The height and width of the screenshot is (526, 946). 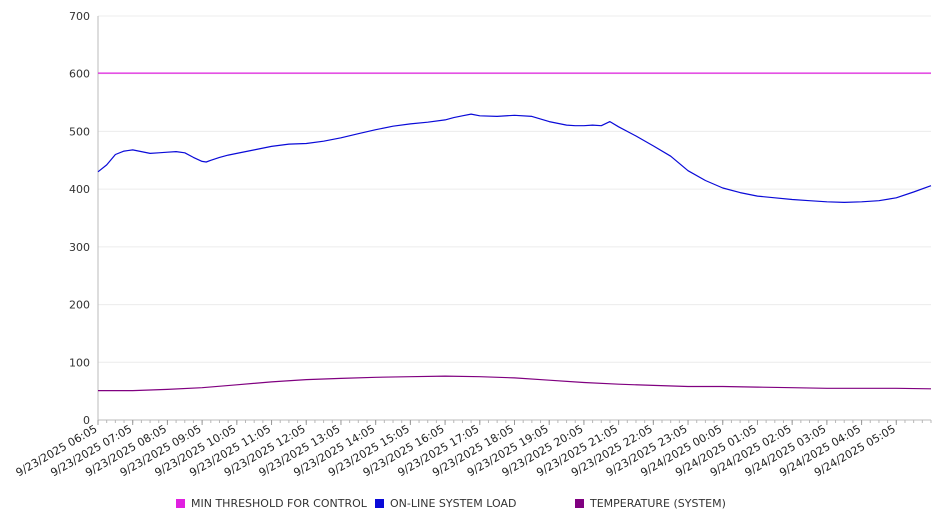 I want to click on y-tick-label: 100, so click(x=79, y=362).